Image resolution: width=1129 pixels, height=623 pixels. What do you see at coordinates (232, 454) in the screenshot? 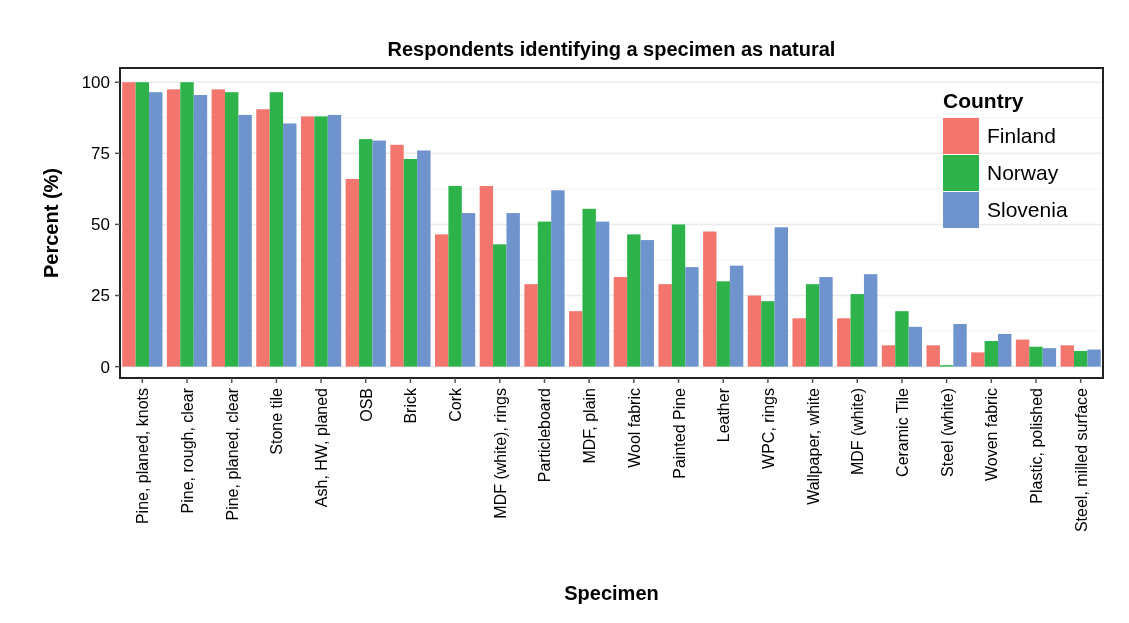
I see `x-tick-label: Pine, planed, clear` at bounding box center [232, 454].